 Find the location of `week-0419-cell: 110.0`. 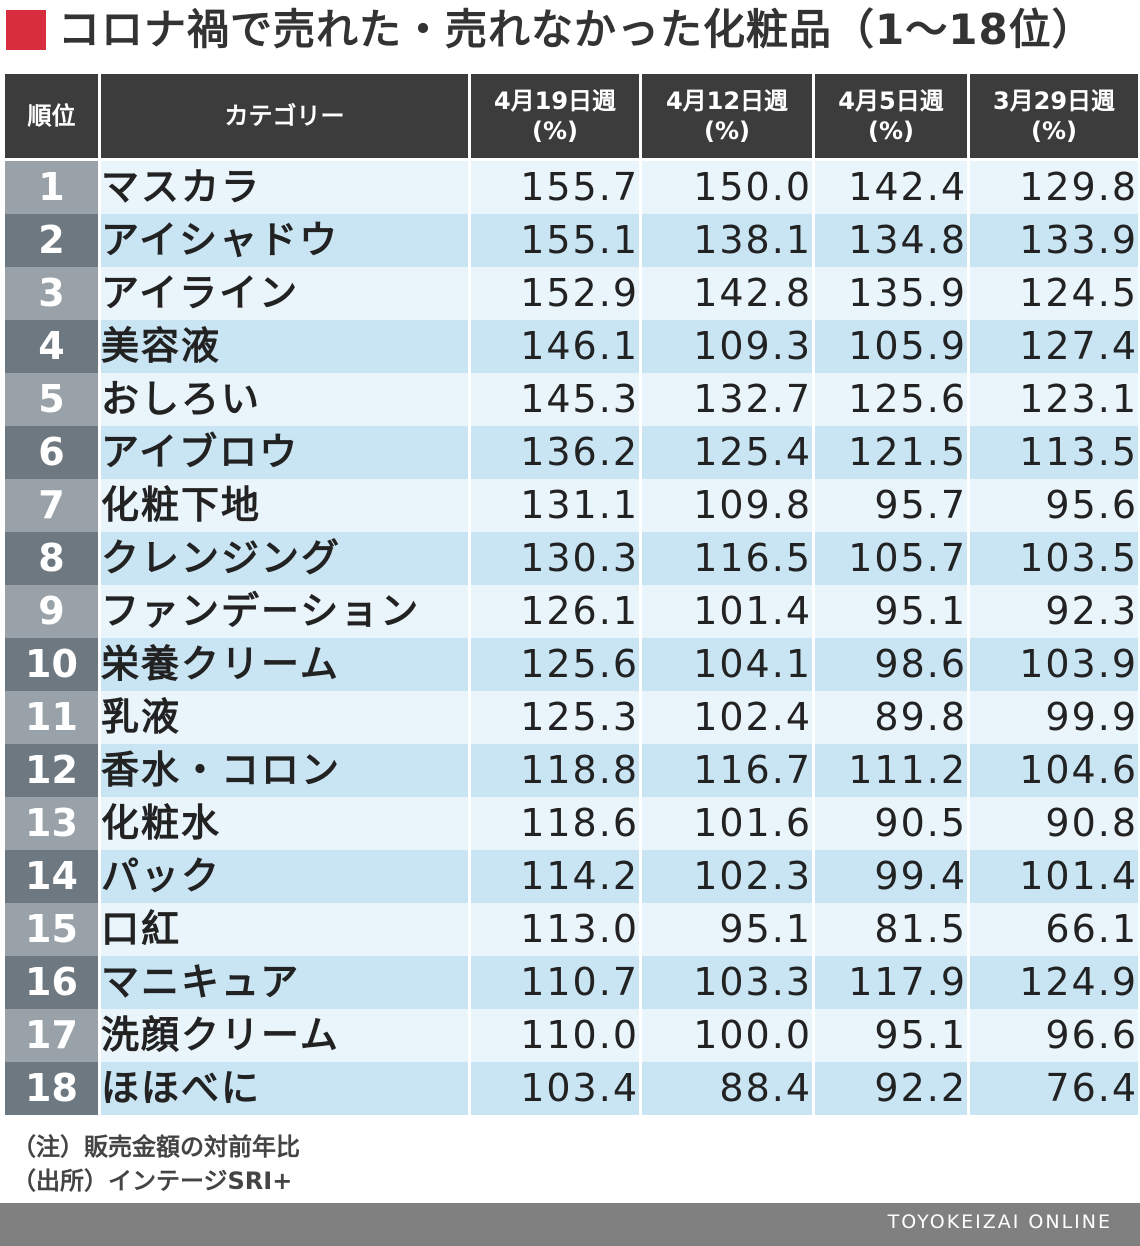

week-0419-cell: 110.0 is located at coordinates (555, 1035).